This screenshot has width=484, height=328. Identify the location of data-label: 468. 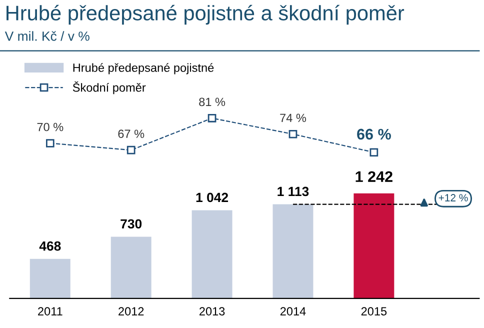
(50, 246).